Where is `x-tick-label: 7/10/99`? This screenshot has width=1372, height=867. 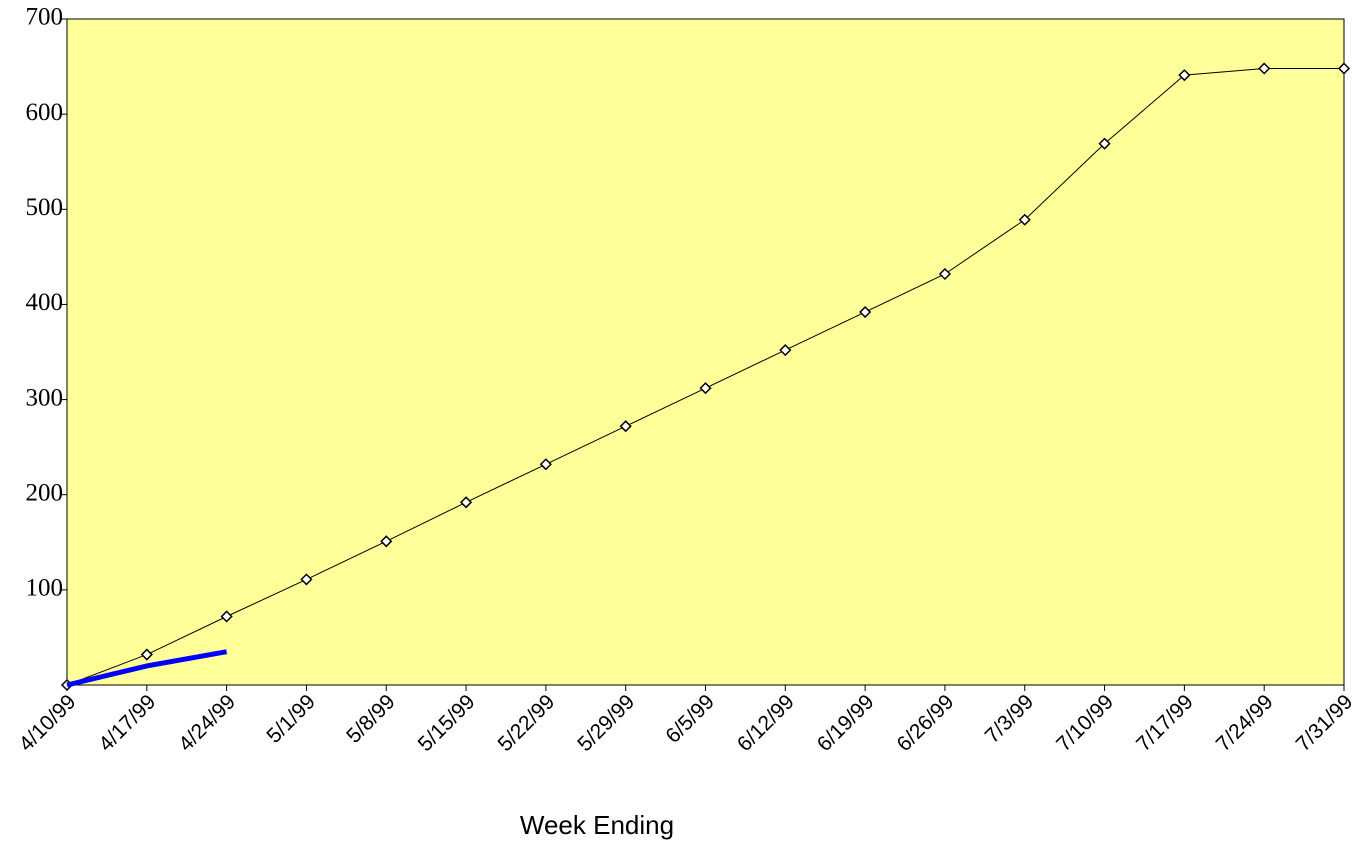 x-tick-label: 7/10/99 is located at coordinates (1085, 723).